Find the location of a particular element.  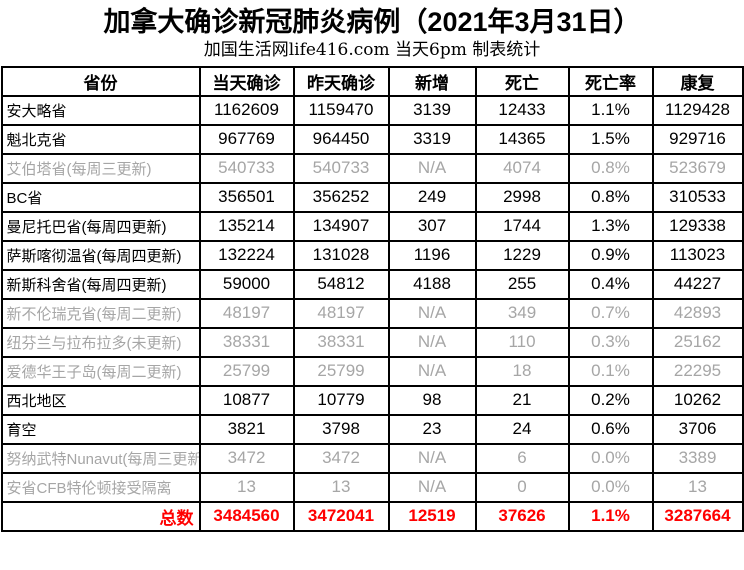

province-cell: 萨斯喀彻温省(每周四更新) is located at coordinates (100, 255).